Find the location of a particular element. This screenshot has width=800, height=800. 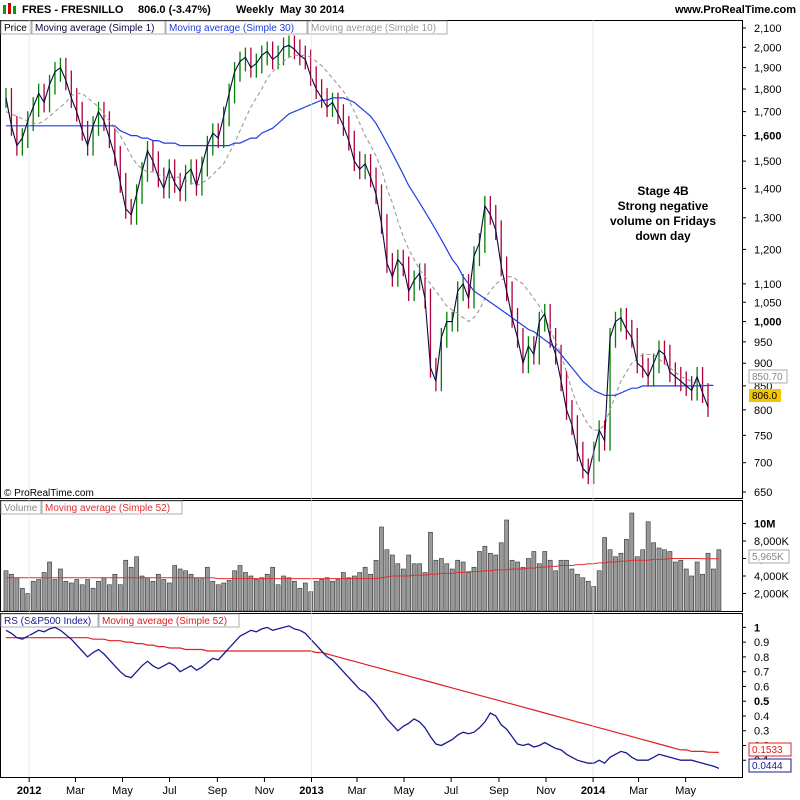

rs-badge: 0.0444 is located at coordinates (767, 766).